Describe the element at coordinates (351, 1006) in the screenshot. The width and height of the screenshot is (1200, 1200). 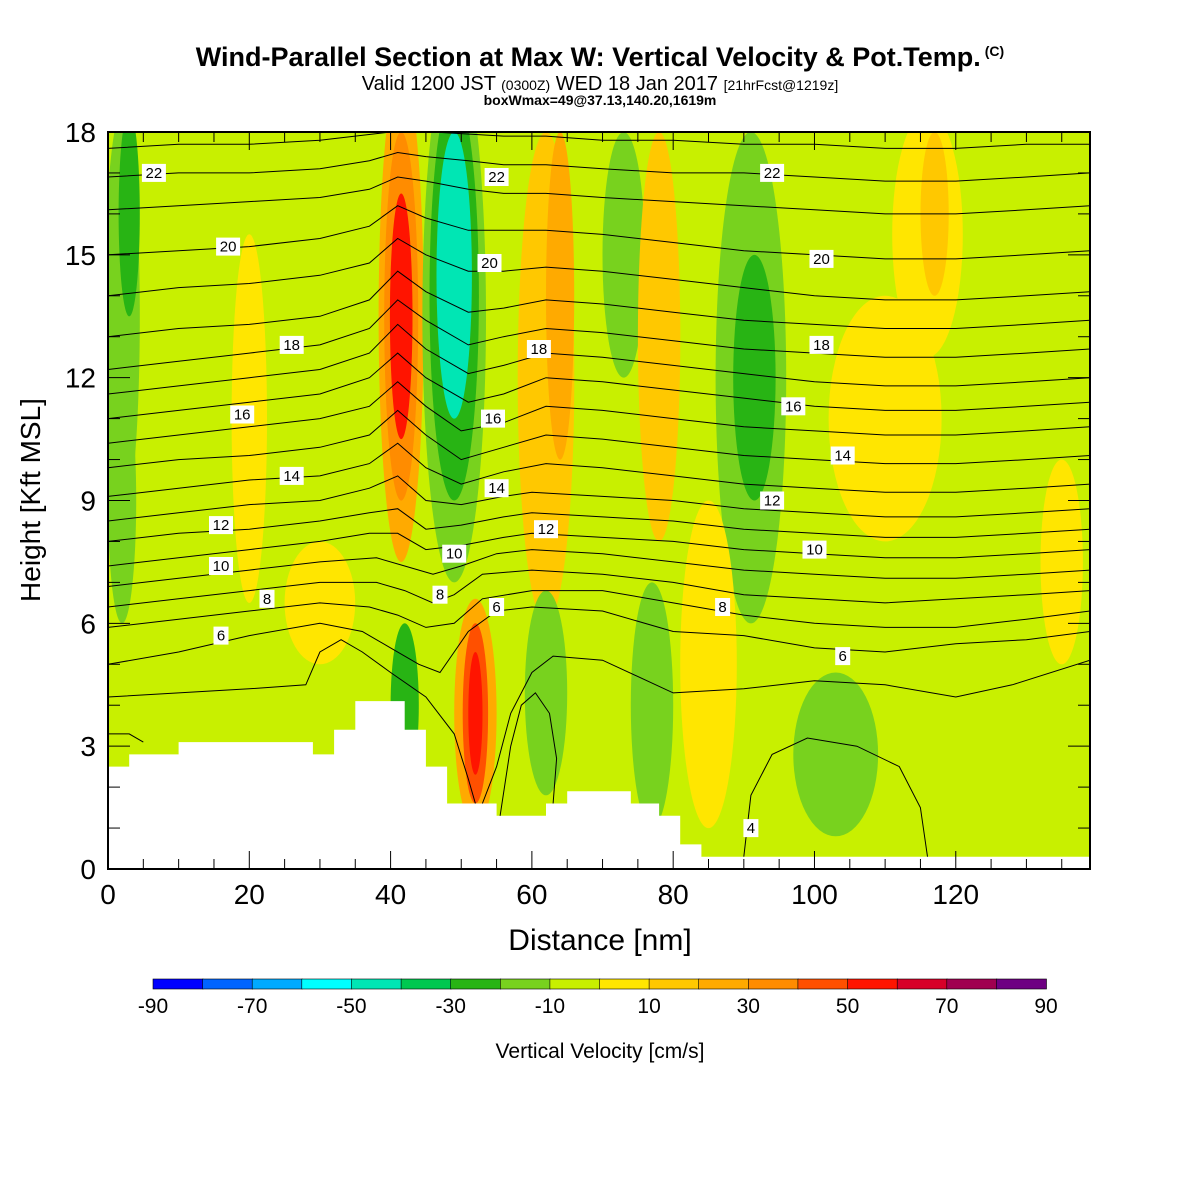
I see `colorbar-tick-label: -50` at that location.